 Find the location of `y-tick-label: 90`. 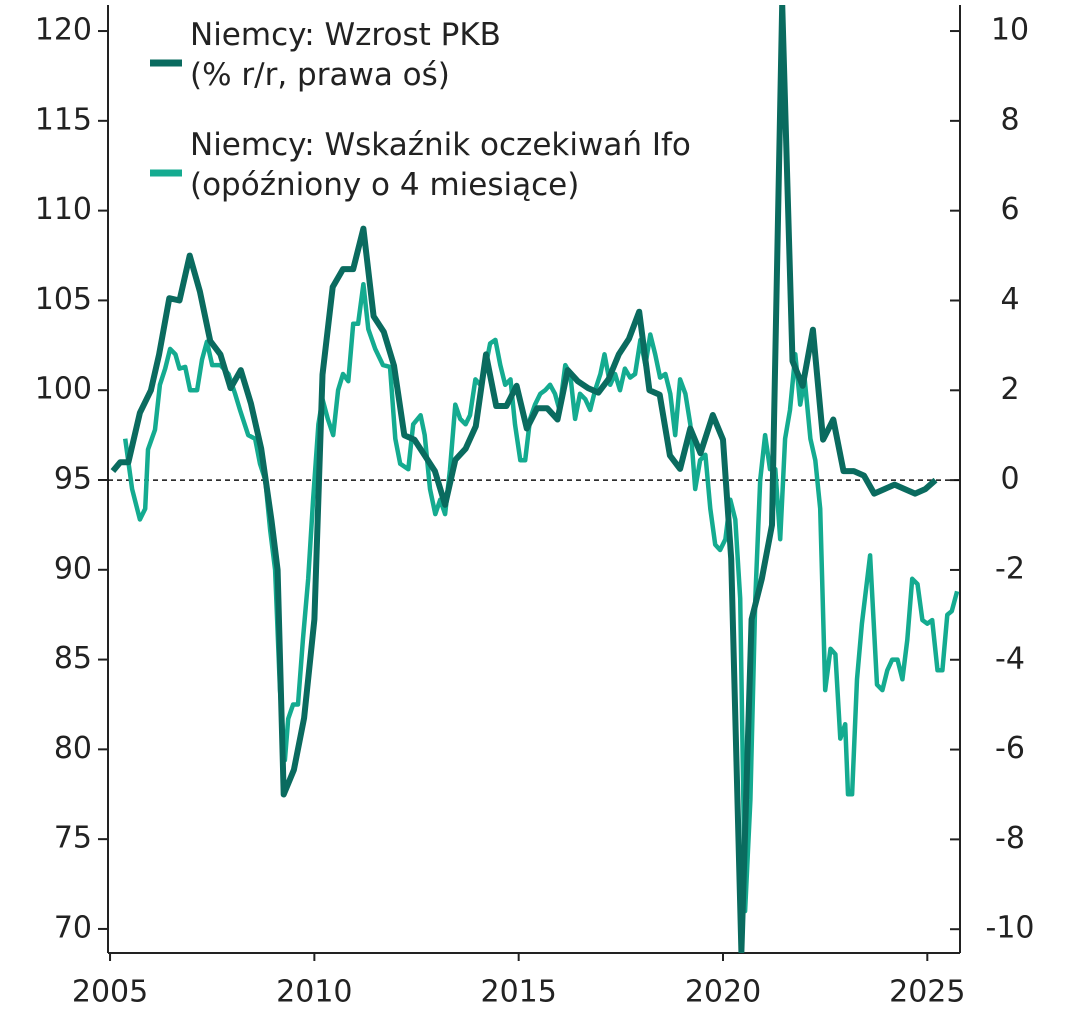

y-tick-label: 90 is located at coordinates (73, 568).